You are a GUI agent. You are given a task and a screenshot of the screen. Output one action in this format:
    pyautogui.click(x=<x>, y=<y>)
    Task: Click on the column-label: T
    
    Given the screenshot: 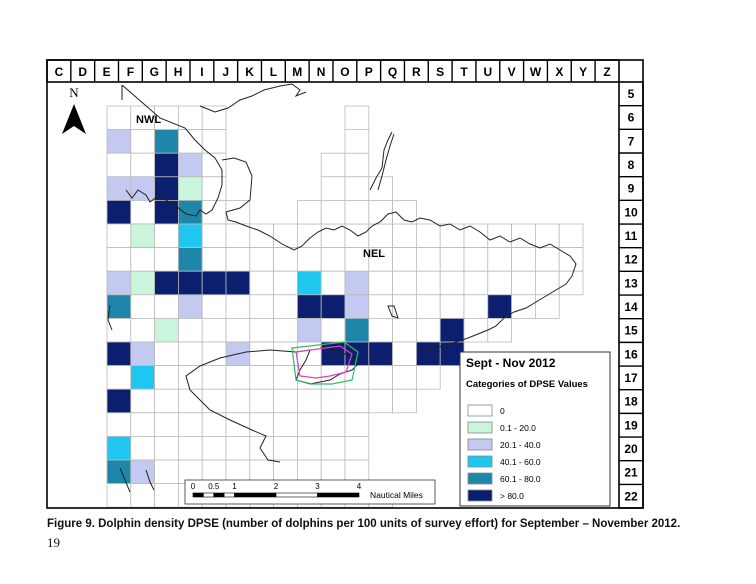 What is the action you would take?
    pyautogui.click(x=464, y=72)
    